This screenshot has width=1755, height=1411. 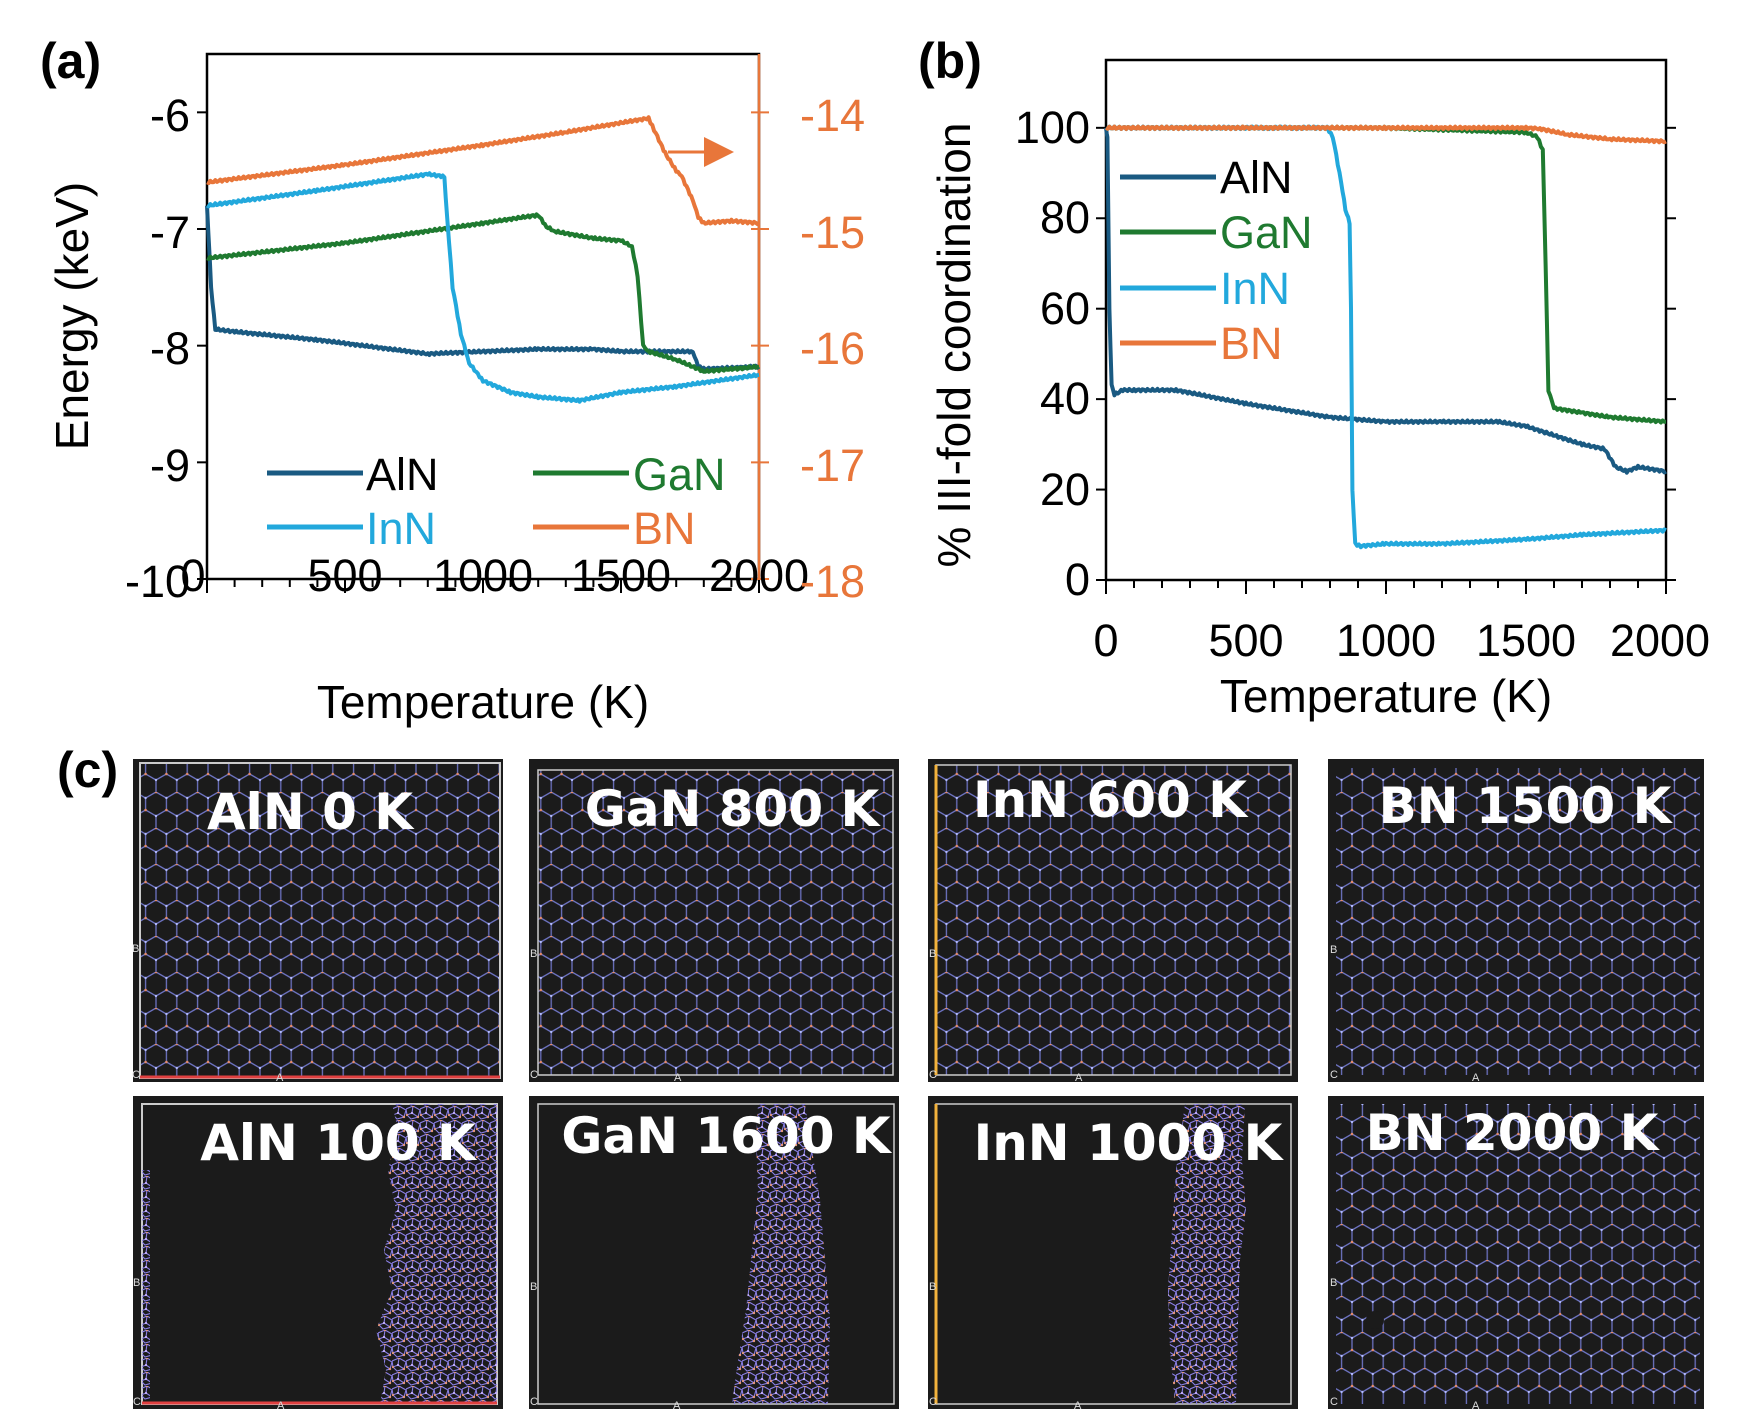 What do you see at coordinates (832, 465) in the screenshot?
I see `a-y2tick: -17` at bounding box center [832, 465].